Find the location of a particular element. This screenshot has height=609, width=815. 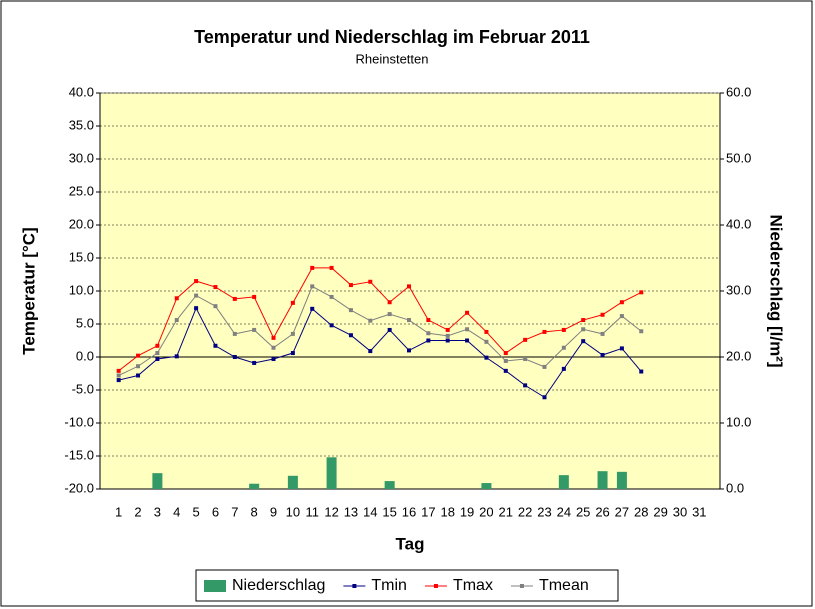

y-tick-label: 10.0 is located at coordinates (81, 289).